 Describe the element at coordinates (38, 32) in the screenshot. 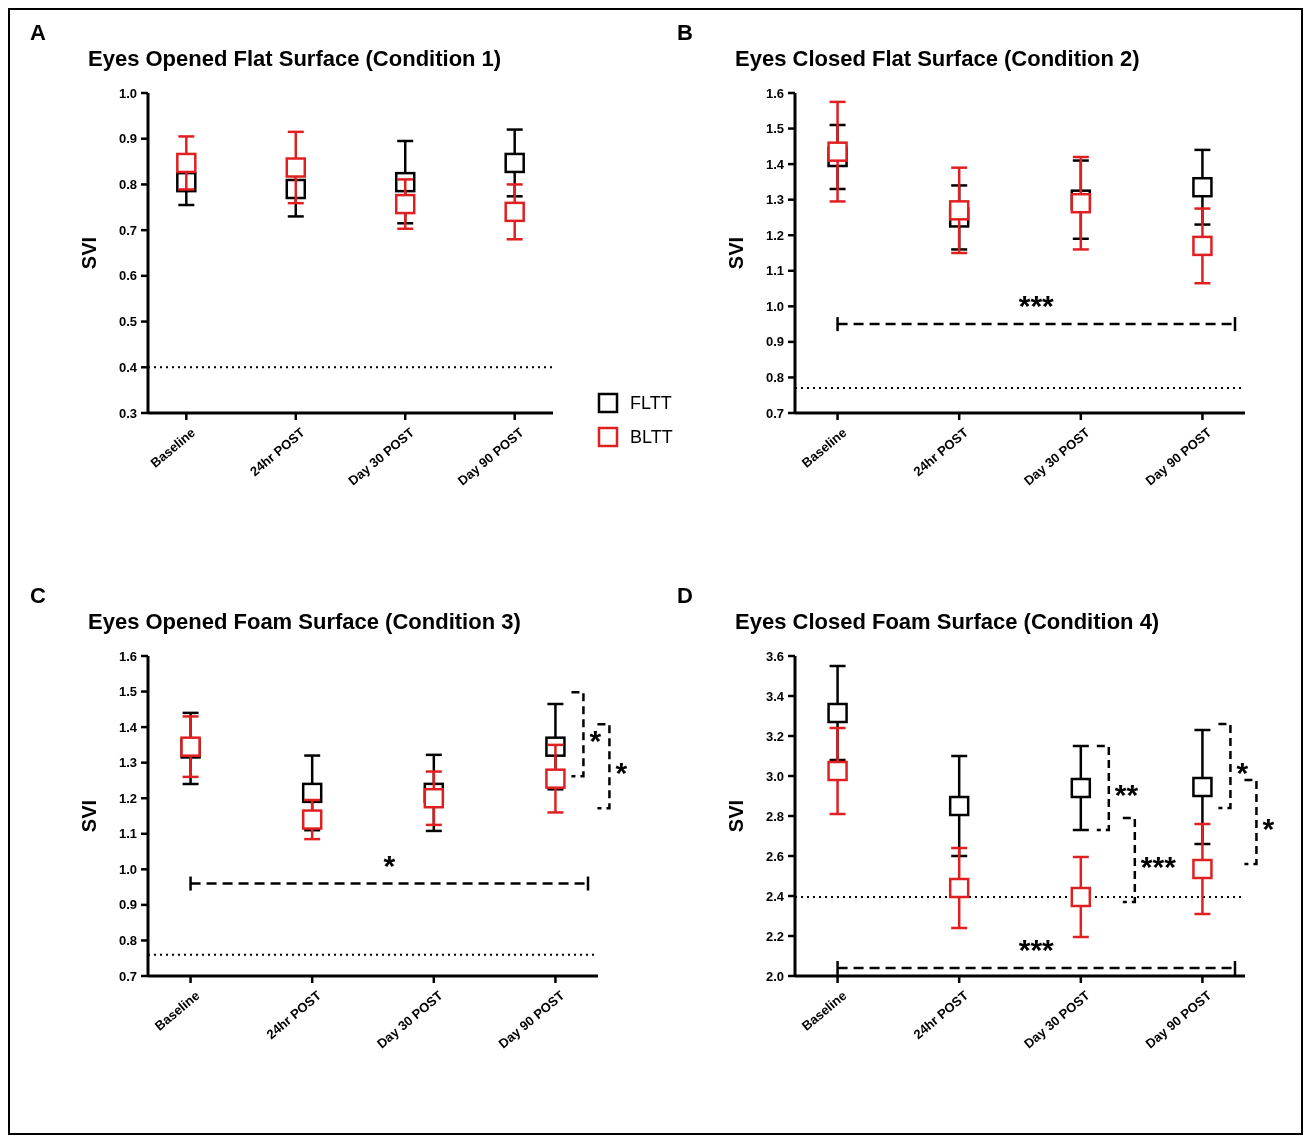

I see `text: A` at that location.